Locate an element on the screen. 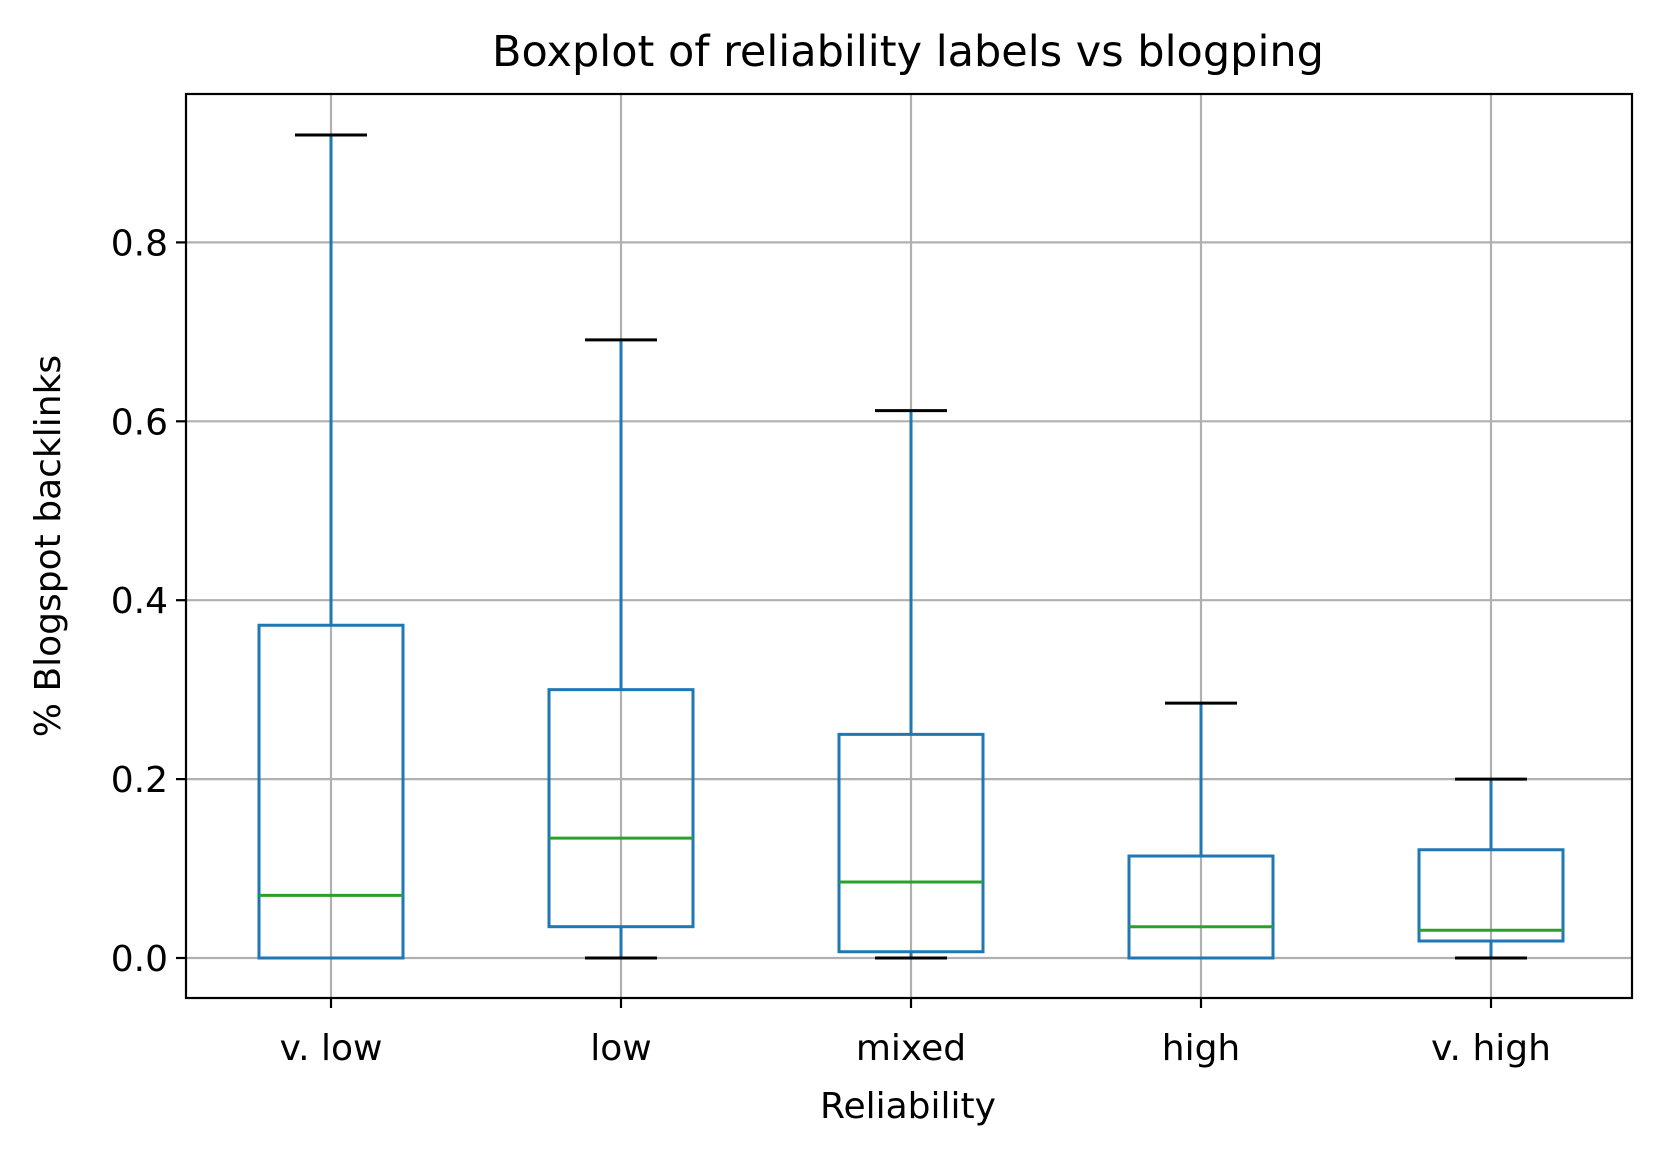 This screenshot has width=1654, height=1152. x-tick-label: high is located at coordinates (1201, 1048).